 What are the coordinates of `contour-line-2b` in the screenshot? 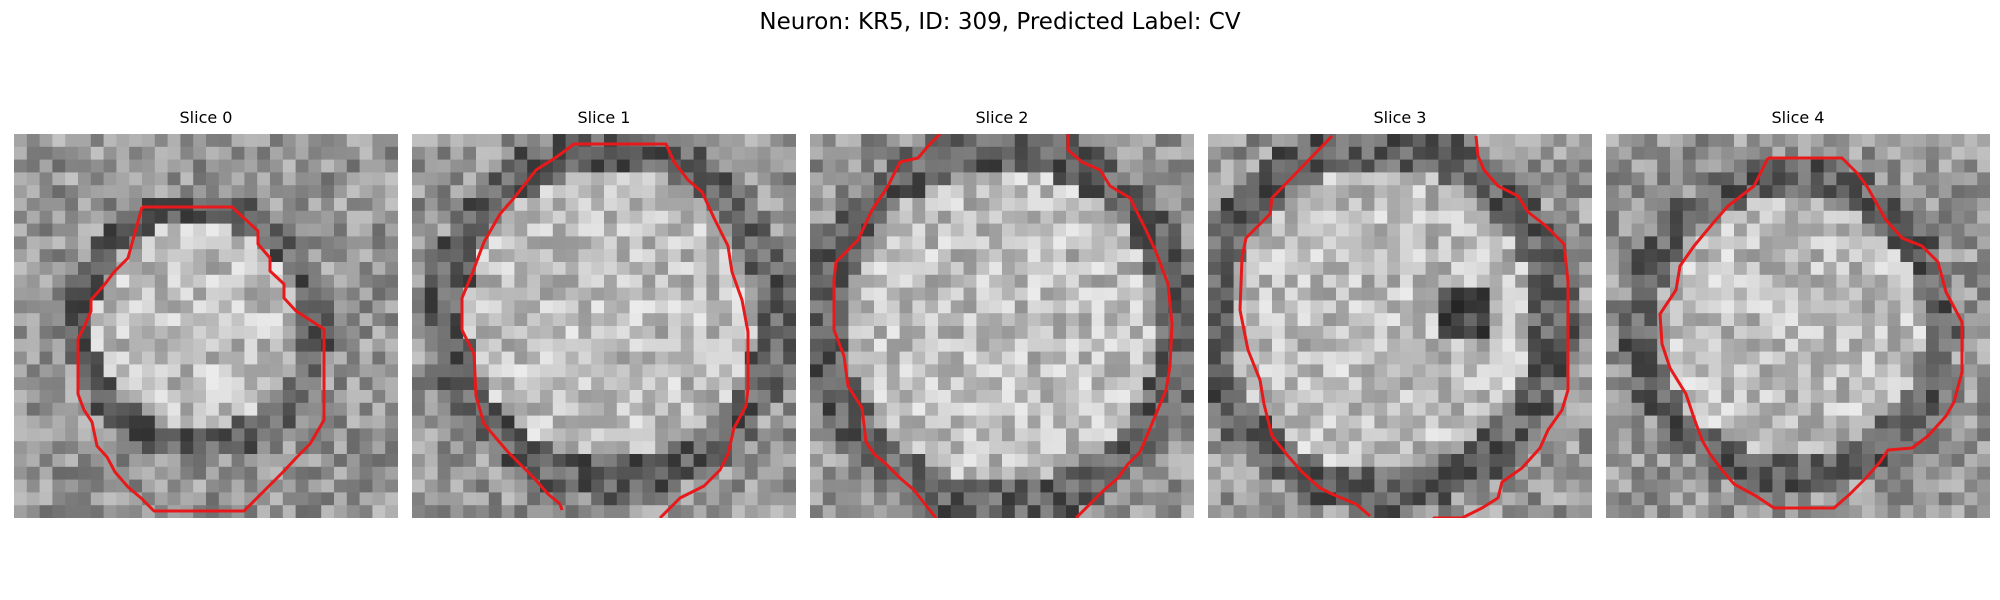 It's located at (1120, 326).